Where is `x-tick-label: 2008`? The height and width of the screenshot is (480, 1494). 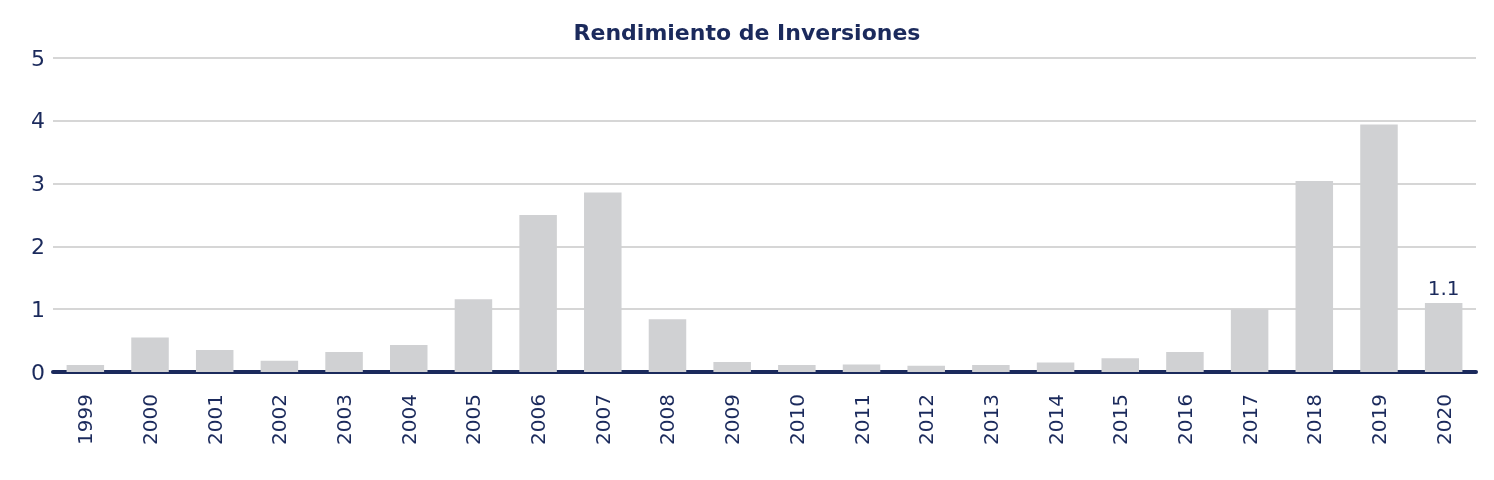 x-tick-label: 2008 is located at coordinates (667, 419).